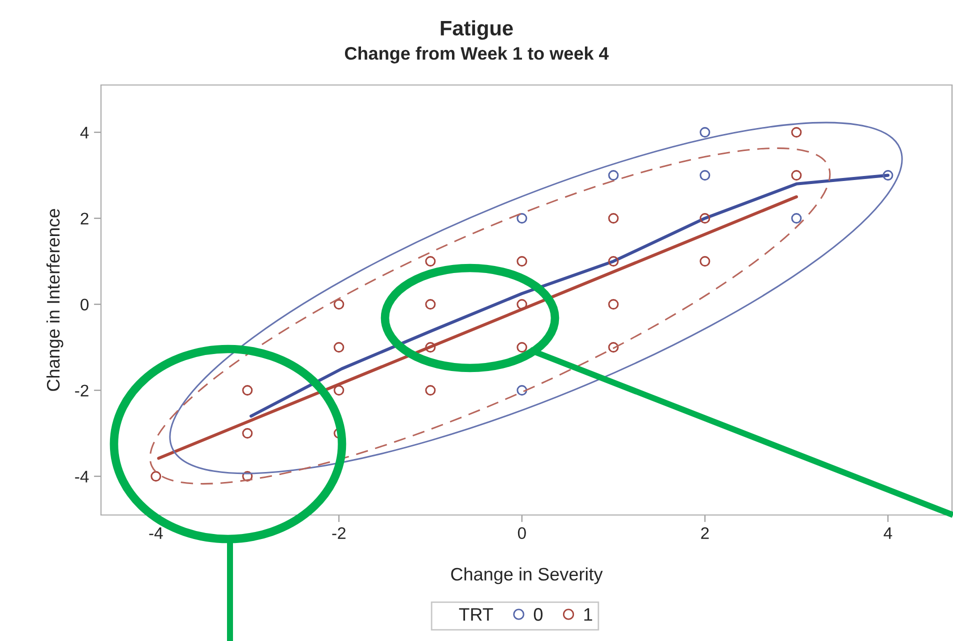  What do you see at coordinates (476, 55) in the screenshot?
I see `chart-subtitle: Change from Week 1 to week 4` at bounding box center [476, 55].